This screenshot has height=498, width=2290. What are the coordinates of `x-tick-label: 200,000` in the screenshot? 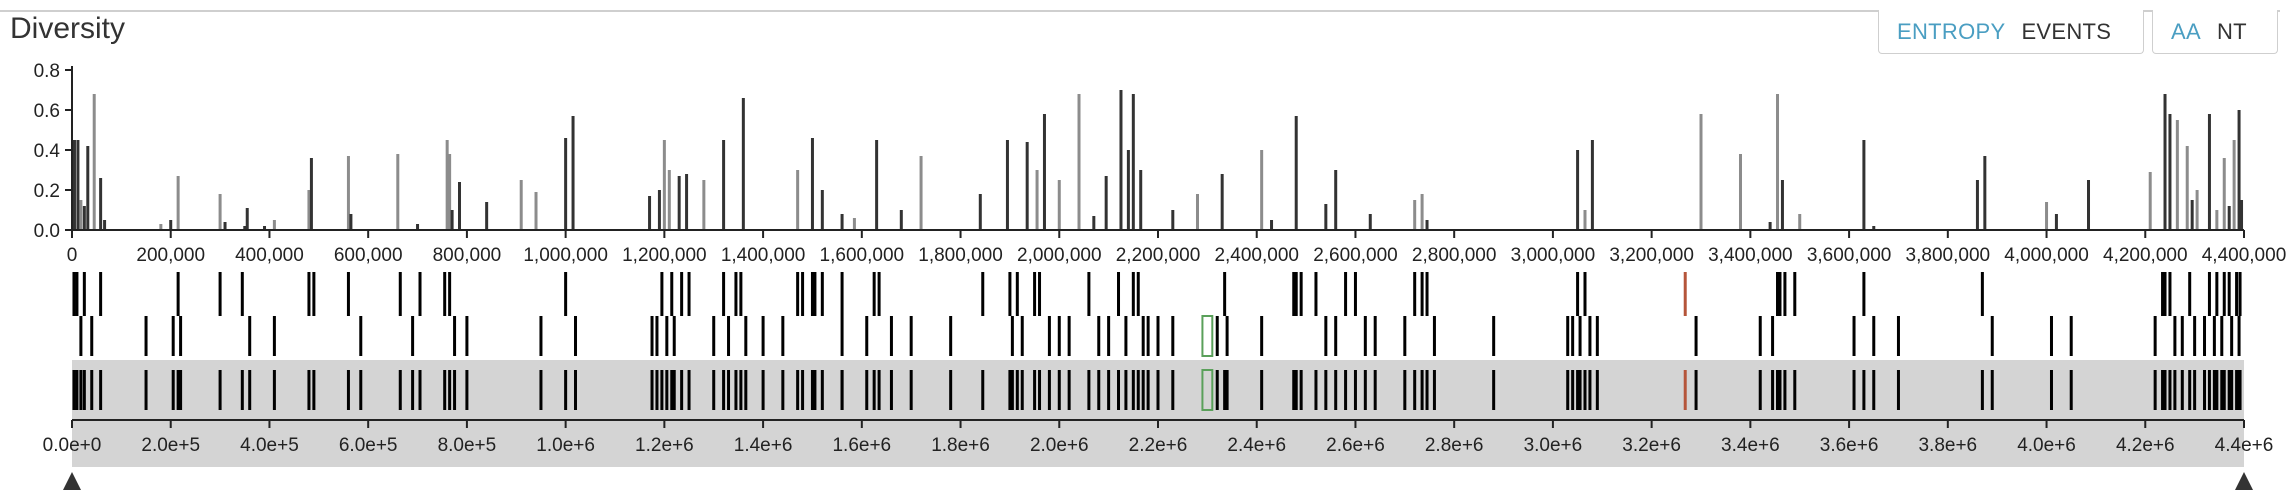 It's located at (170, 255).